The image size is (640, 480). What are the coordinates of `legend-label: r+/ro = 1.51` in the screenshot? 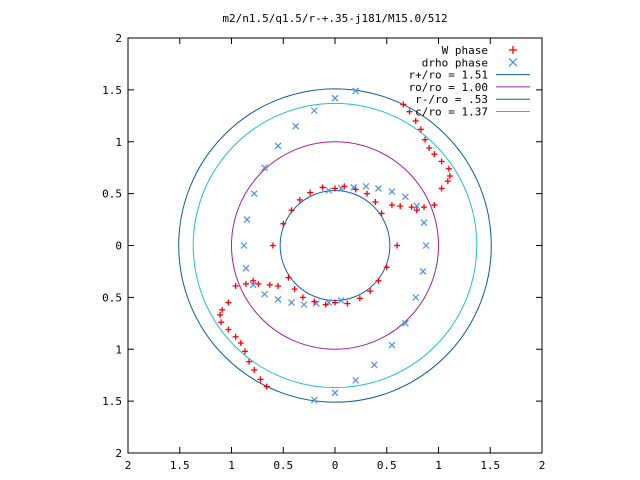 It's located at (448, 75).